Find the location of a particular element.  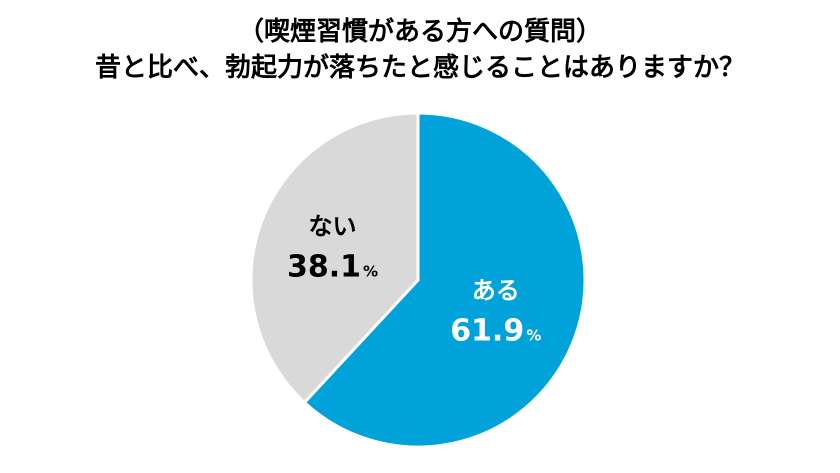

slice-value-label-1: 61.9% is located at coordinates (495, 330).